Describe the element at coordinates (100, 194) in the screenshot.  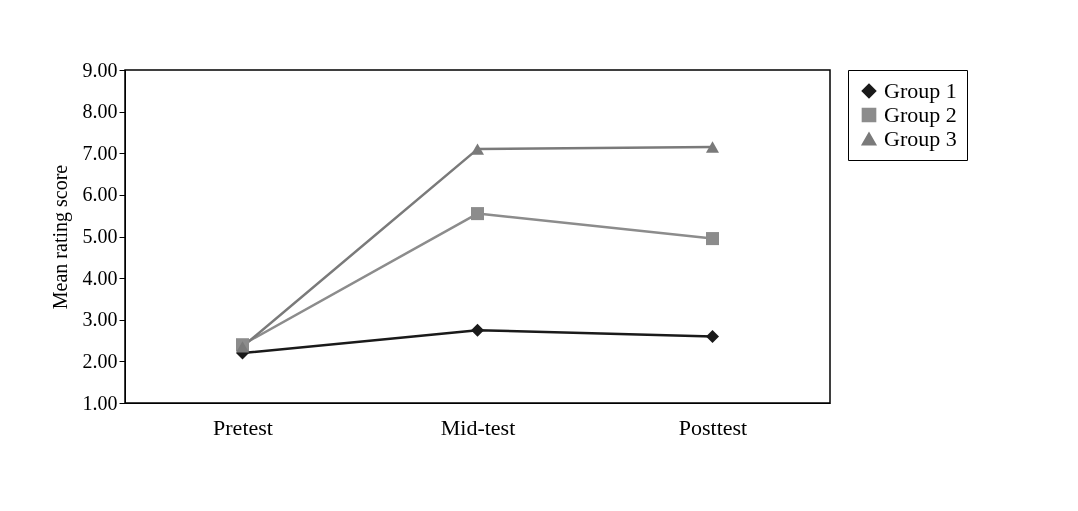
I see `y-tick-label: 6.00` at that location.